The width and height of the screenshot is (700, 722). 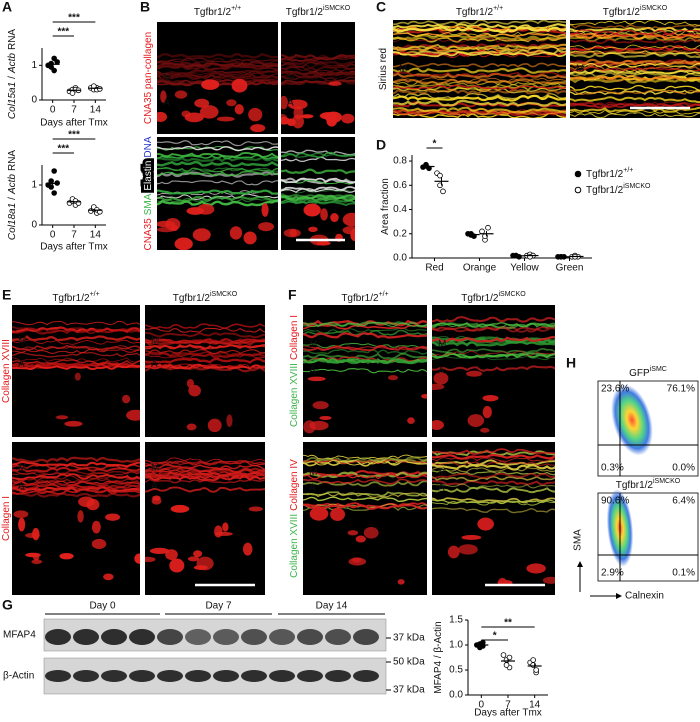 I want to click on legend-label: Tgfbr1/2iSMCKO, so click(x=618, y=189).